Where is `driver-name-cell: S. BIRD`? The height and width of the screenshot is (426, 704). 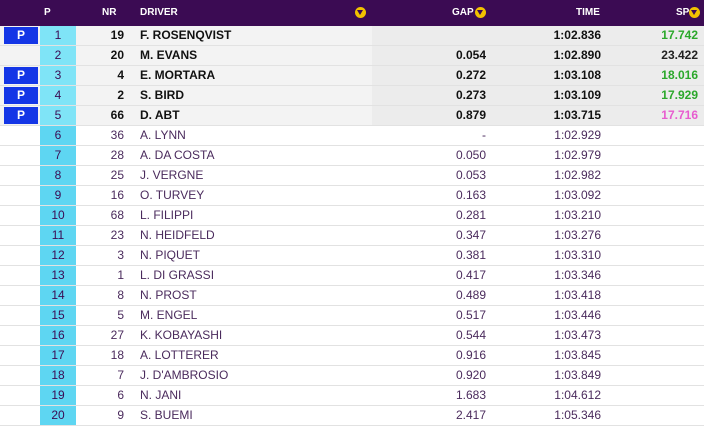
driver-name-cell: S. BIRD is located at coordinates (162, 95).